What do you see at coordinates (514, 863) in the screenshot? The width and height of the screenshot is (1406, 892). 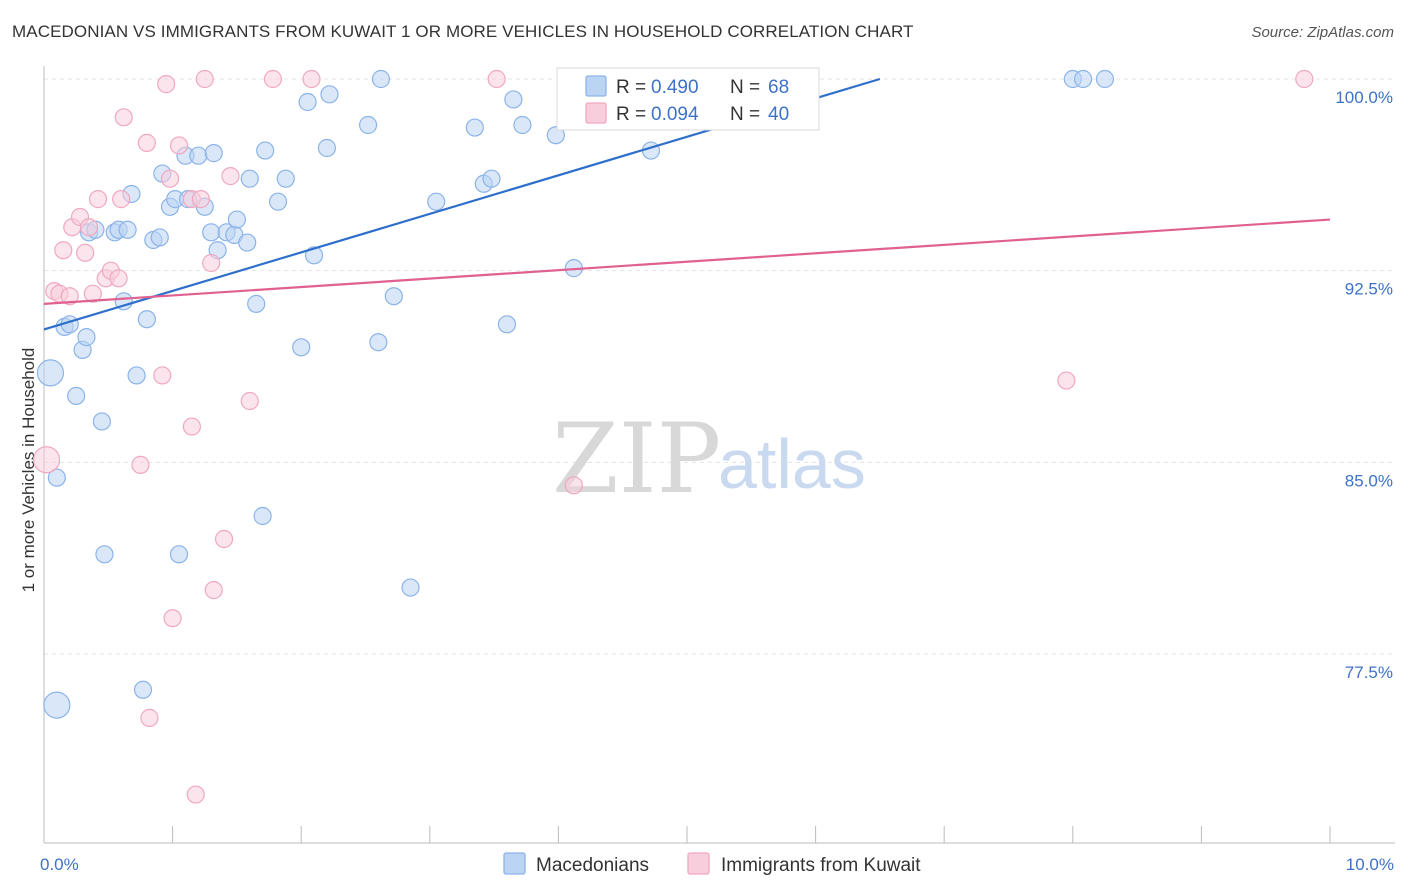 I see `series-legend-swatch-macedonians` at bounding box center [514, 863].